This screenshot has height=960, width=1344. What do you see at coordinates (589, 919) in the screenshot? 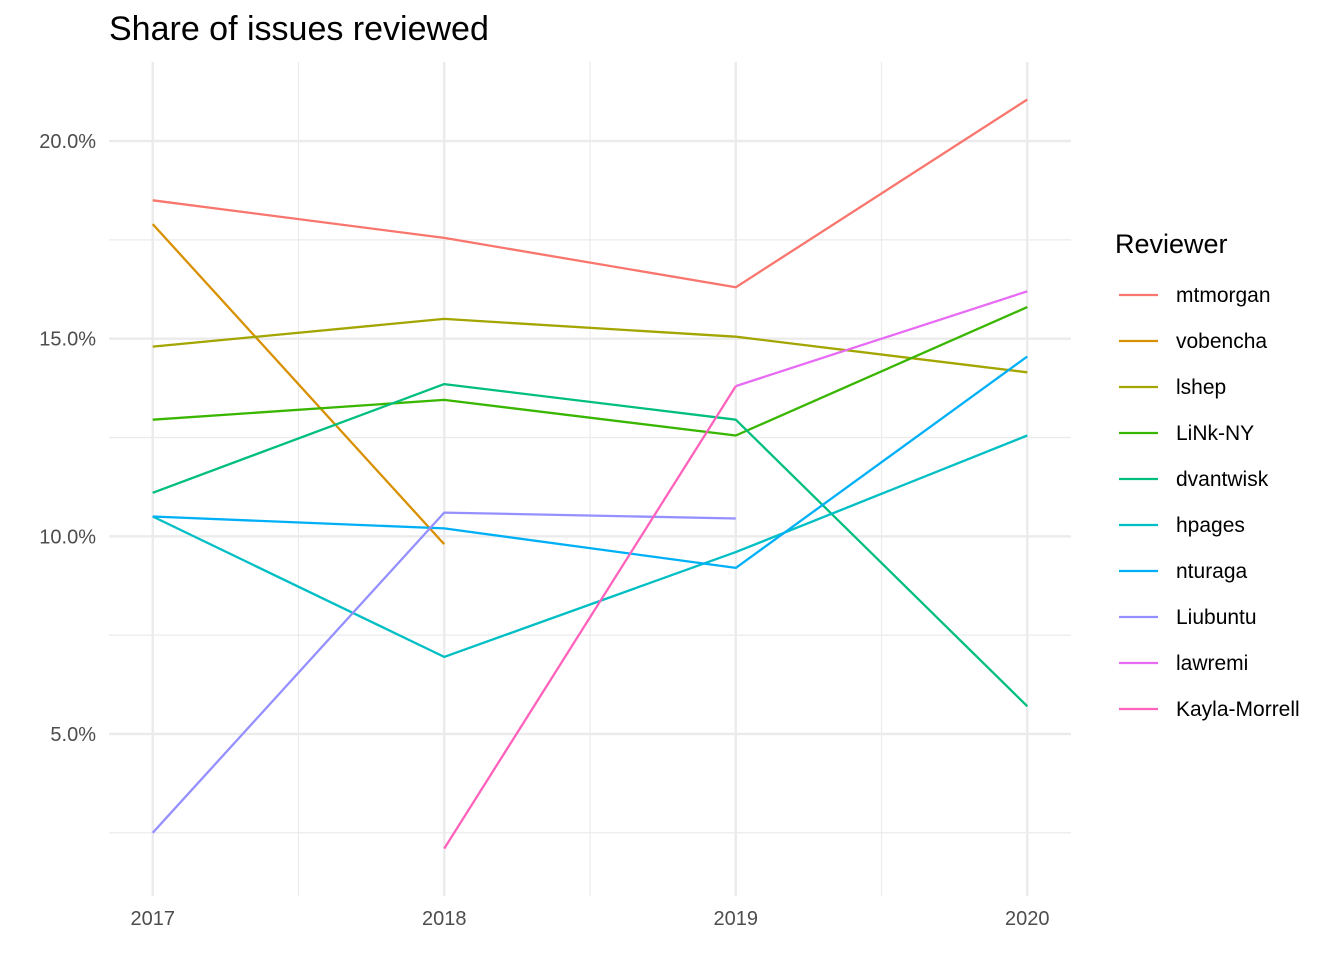
I see `x-axis-tick-labels: 2017 2018 2019 2020` at bounding box center [589, 919].